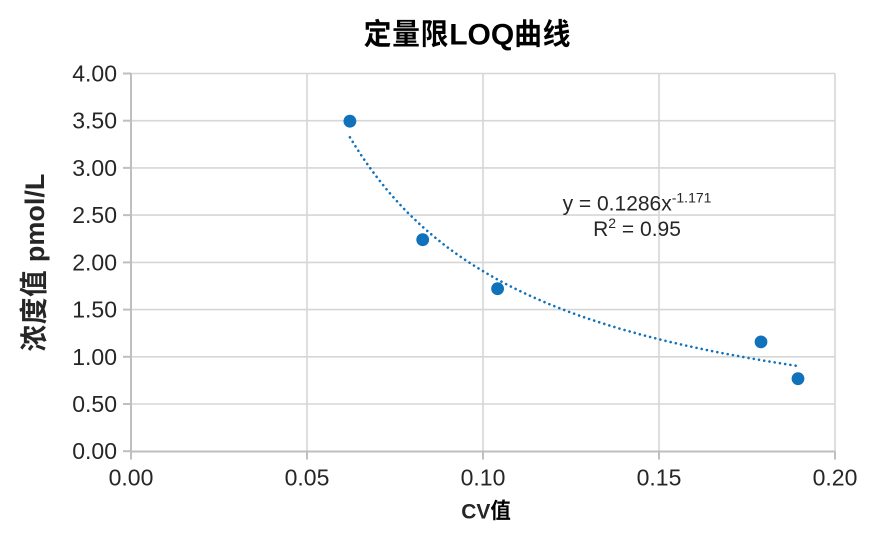  What do you see at coordinates (94, 74) in the screenshot?
I see `svg-text: 4.00` at bounding box center [94, 74].